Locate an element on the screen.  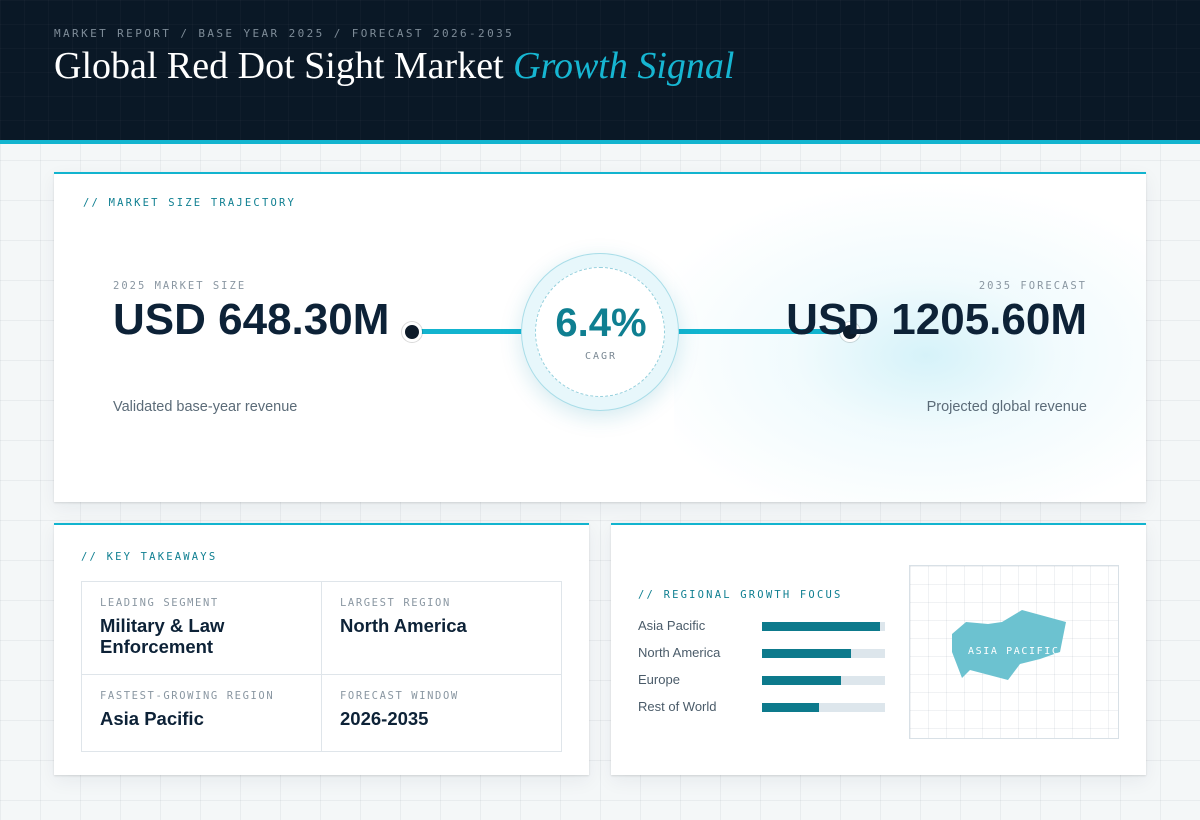
region-bar-row: Europe is located at coordinates (768, 680).